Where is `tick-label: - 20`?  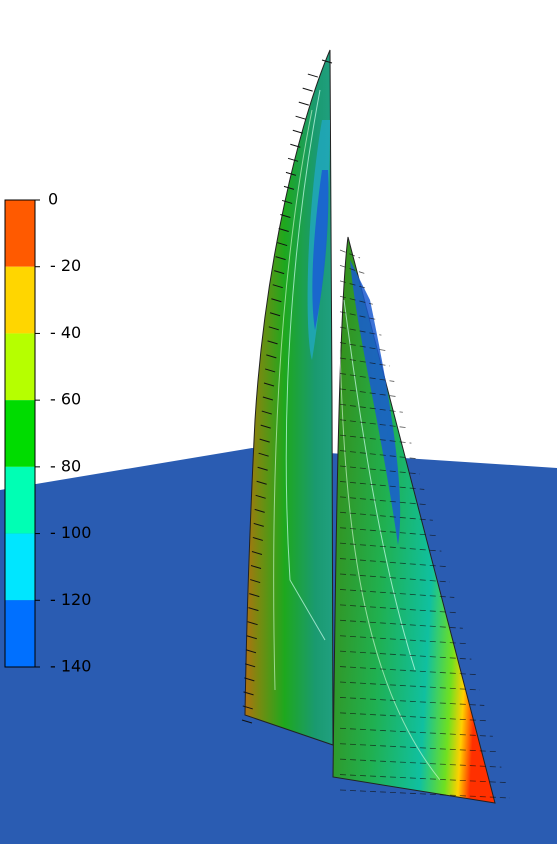 tick-label: - 20 is located at coordinates (65, 265).